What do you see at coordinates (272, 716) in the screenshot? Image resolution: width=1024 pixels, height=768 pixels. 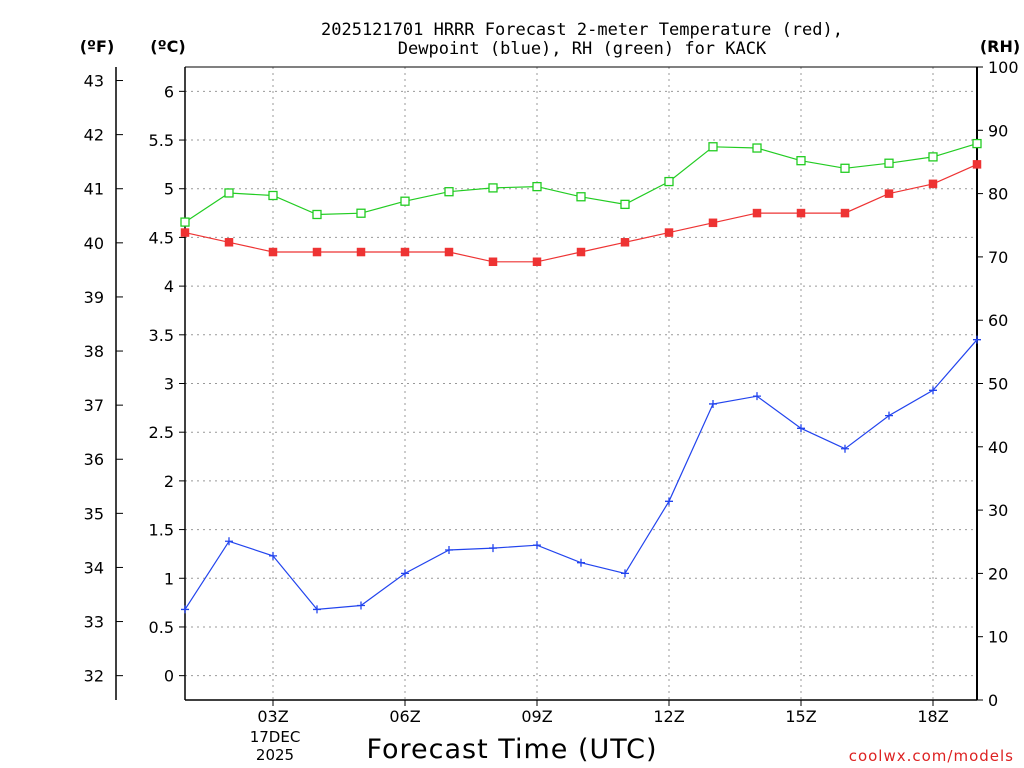 I see `x-tick-label: 03Z` at bounding box center [272, 716].